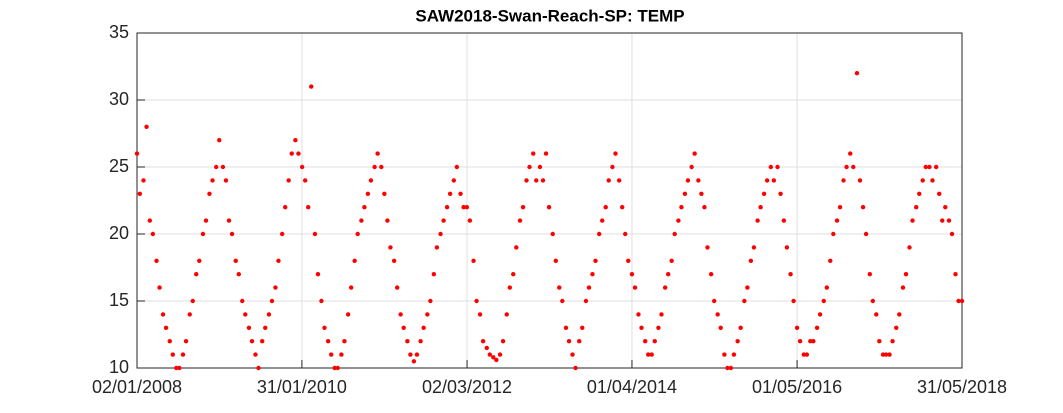 This screenshot has width=1063, height=413. What do you see at coordinates (119, 367) in the screenshot?
I see `y-tick-label: 10` at bounding box center [119, 367].